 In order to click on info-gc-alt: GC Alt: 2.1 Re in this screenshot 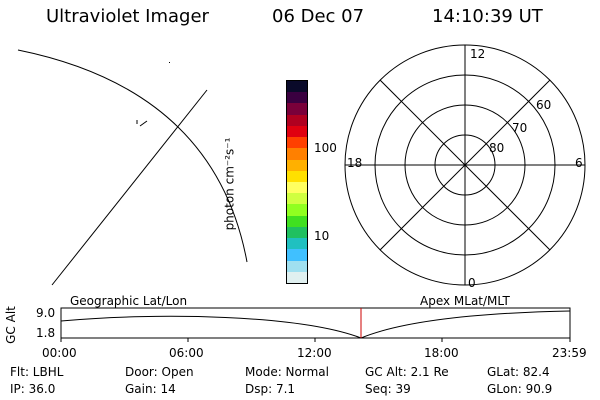, I will do `click(407, 372)`.